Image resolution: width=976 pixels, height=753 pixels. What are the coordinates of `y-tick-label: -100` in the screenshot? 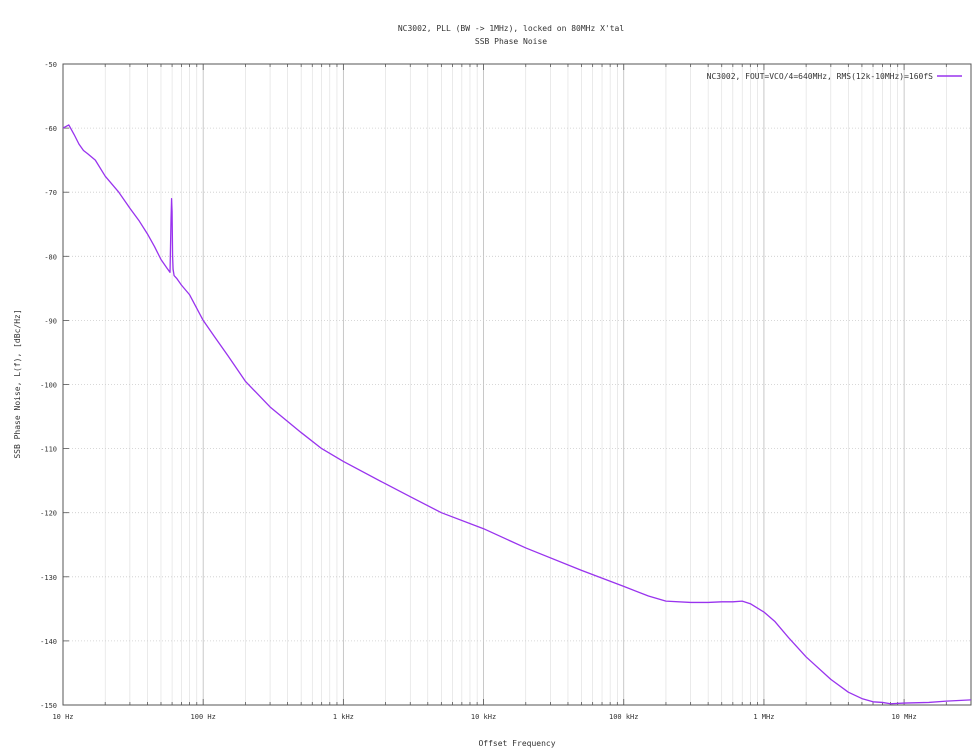 It's located at (48, 386).